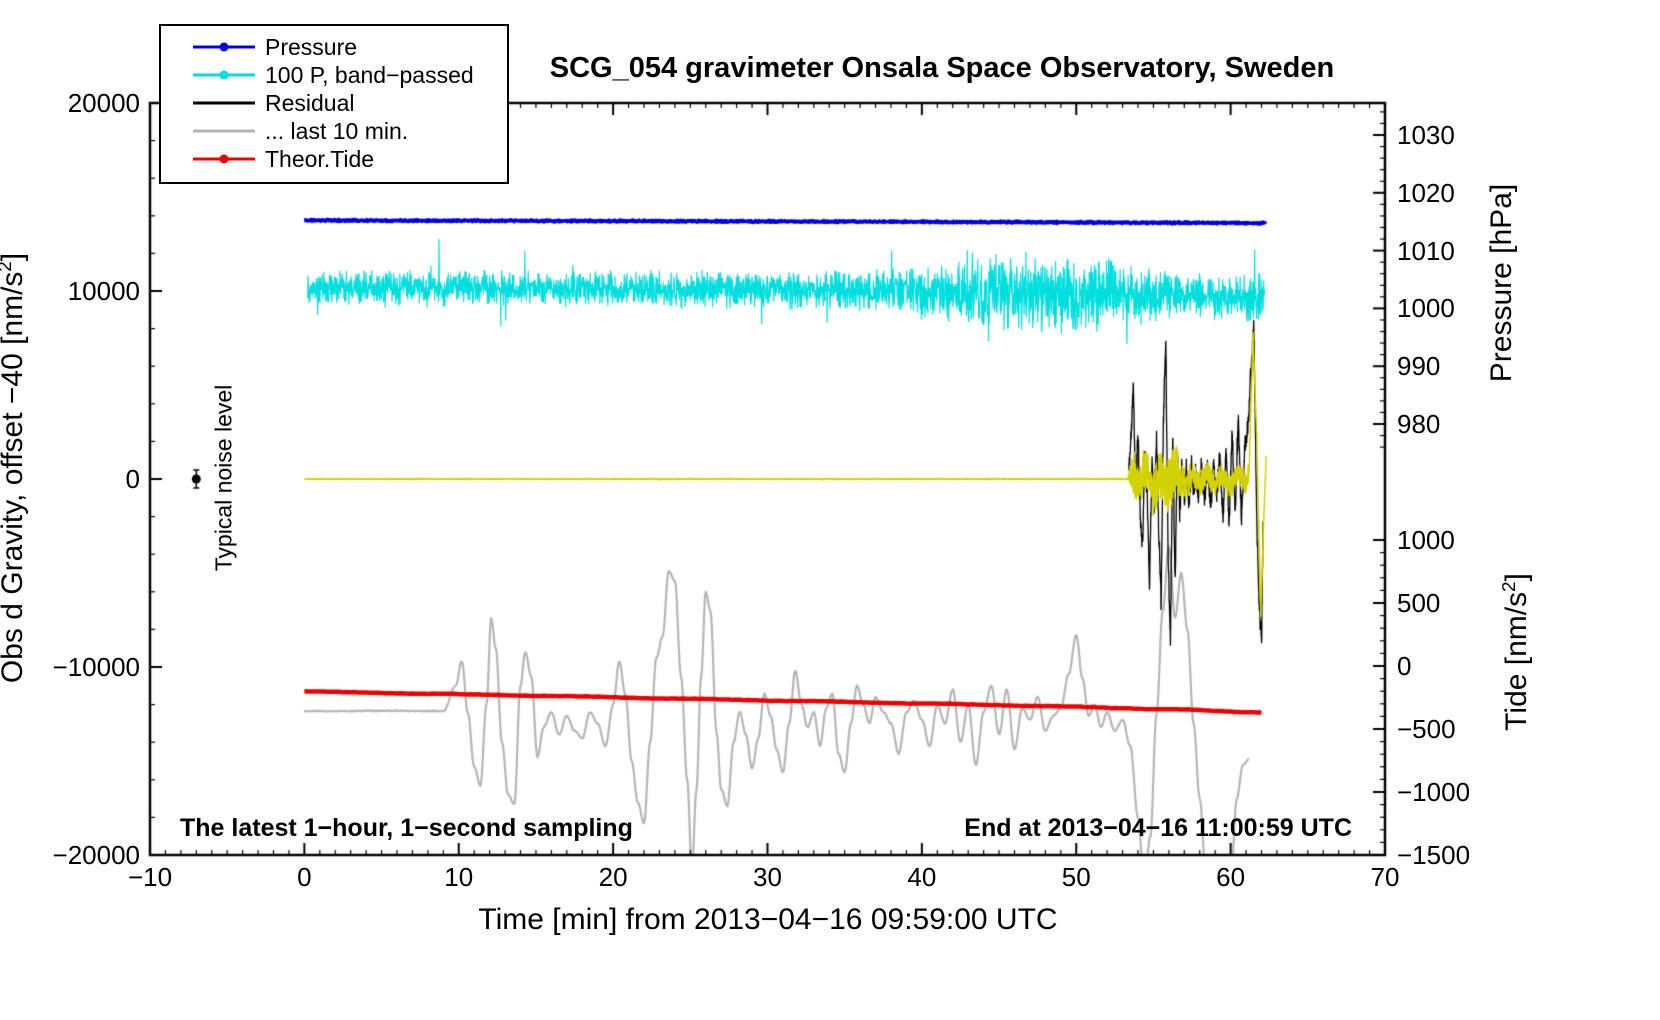 The width and height of the screenshot is (1660, 1020). What do you see at coordinates (150, 877) in the screenshot?
I see `x-tick-label: −10` at bounding box center [150, 877].